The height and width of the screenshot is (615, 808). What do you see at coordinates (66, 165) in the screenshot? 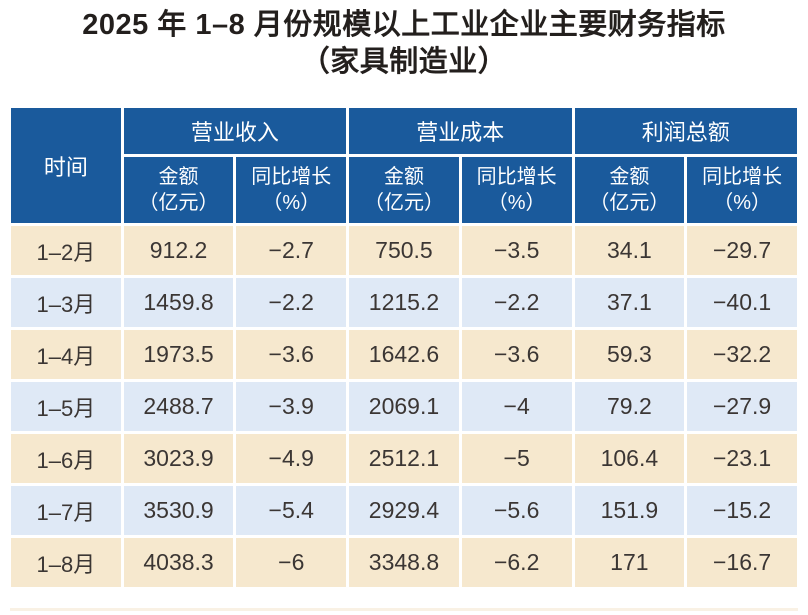
I see `header-time: 时间` at bounding box center [66, 165].